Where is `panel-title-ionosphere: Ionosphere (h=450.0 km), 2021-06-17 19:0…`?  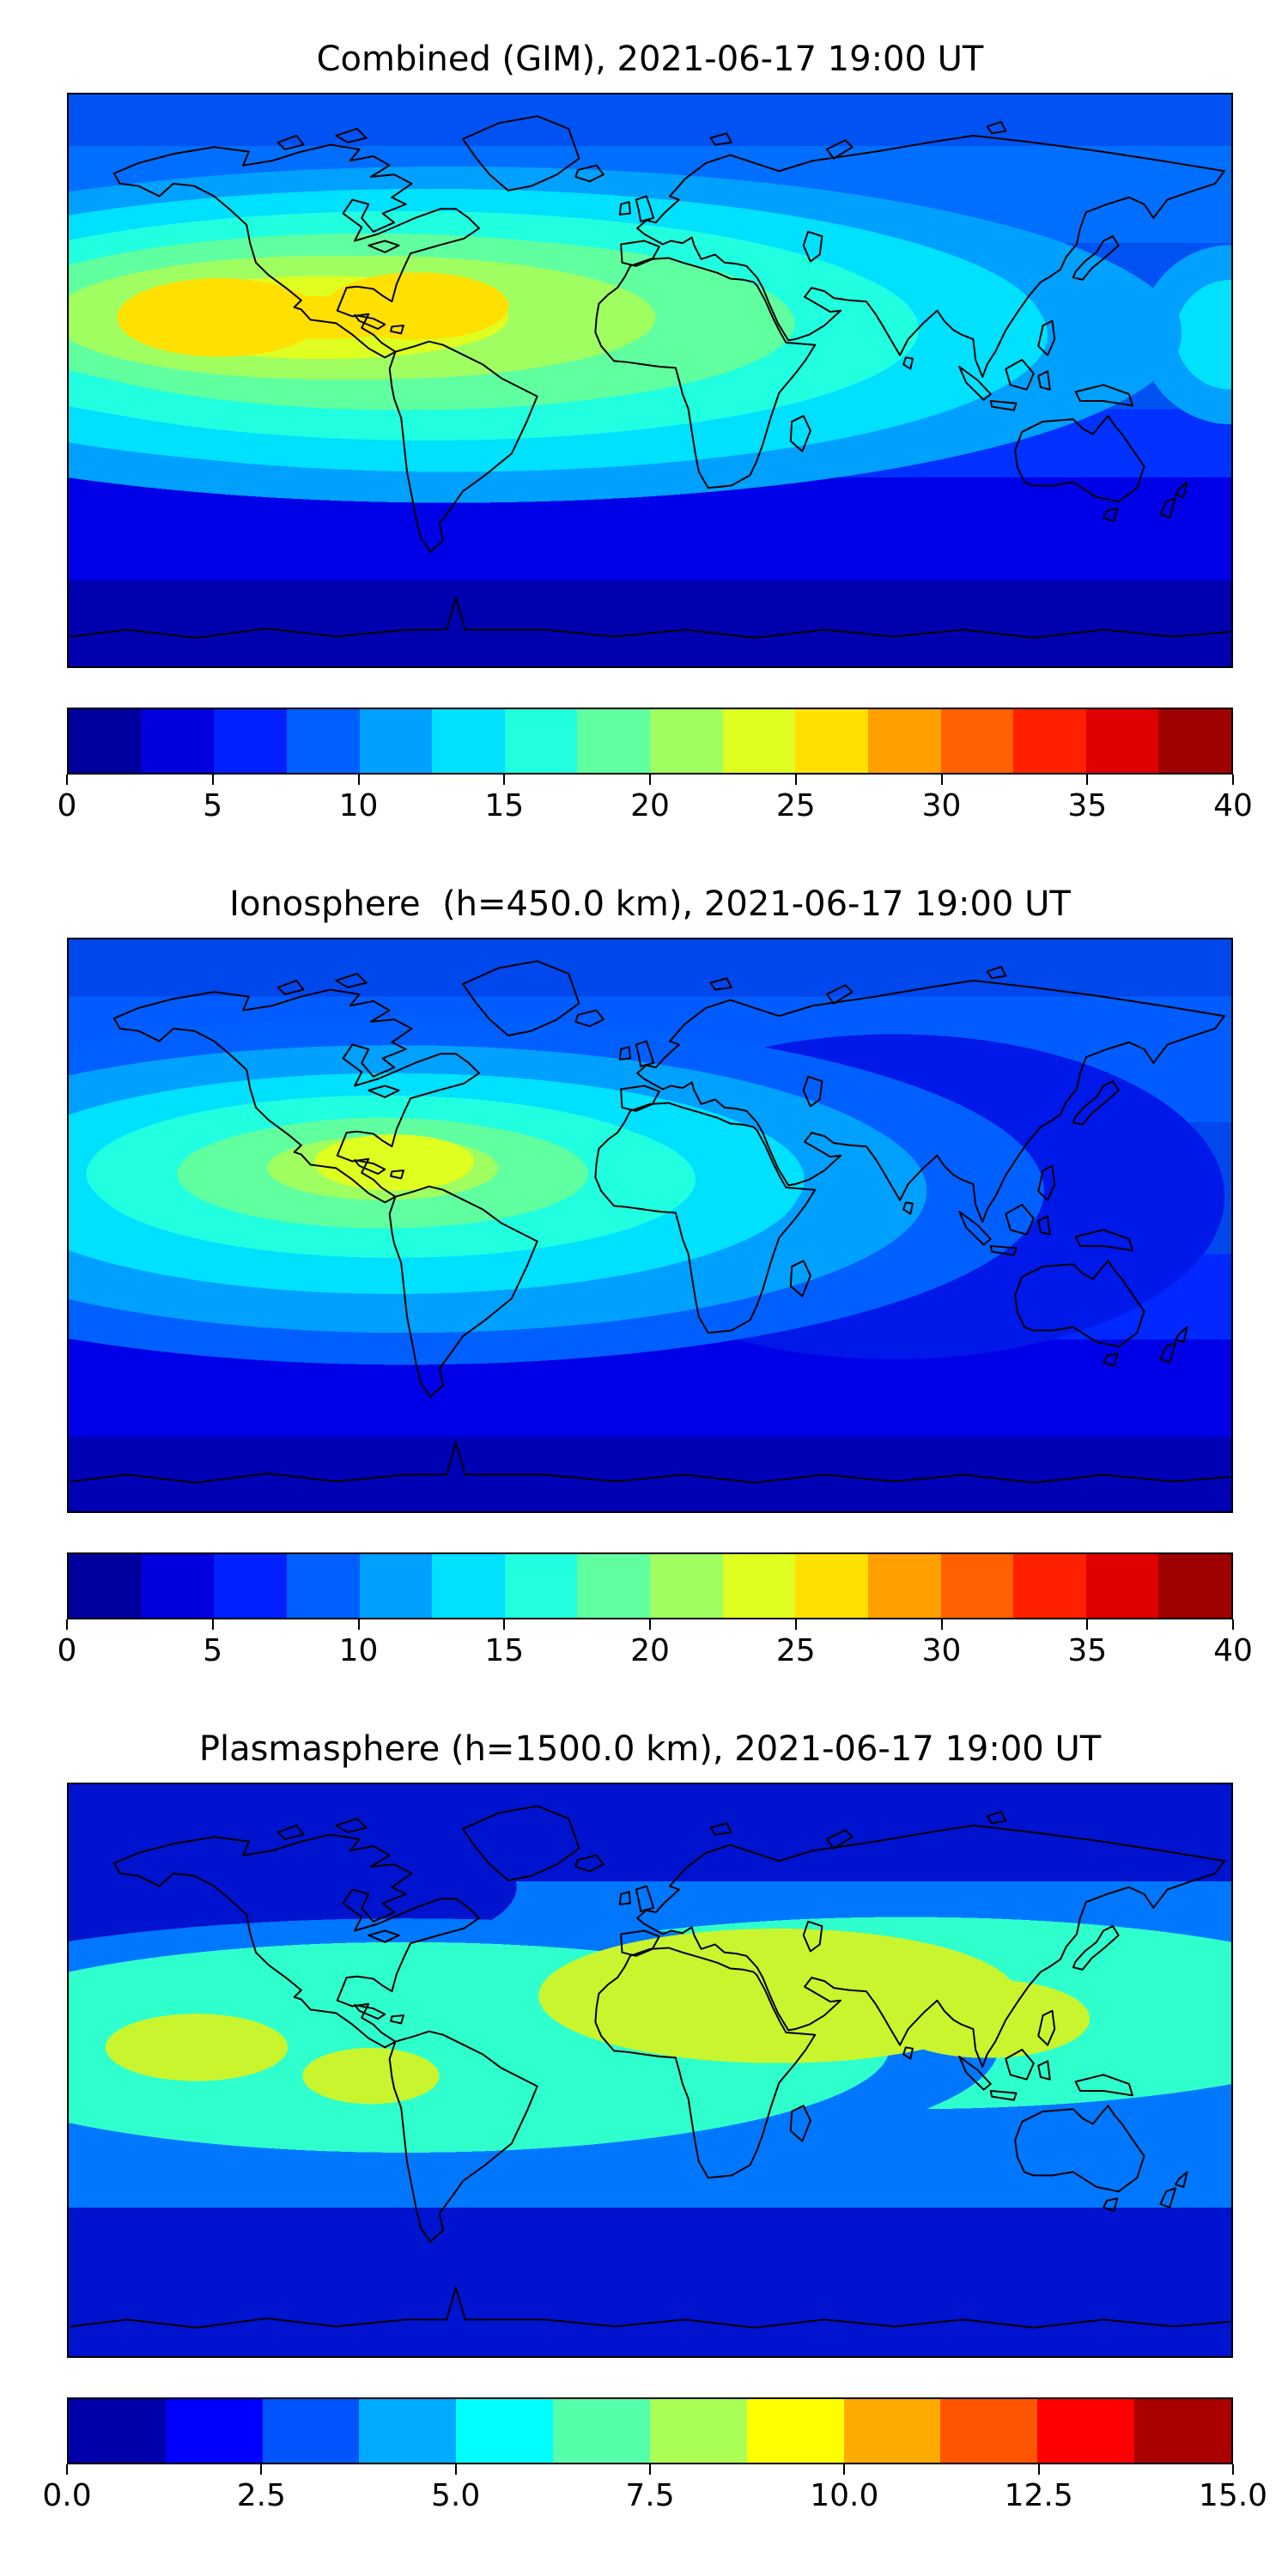
panel-title-ionosphere: Ionosphere (h=450.0 km), 2021-06-17 19:0… is located at coordinates (650, 904).